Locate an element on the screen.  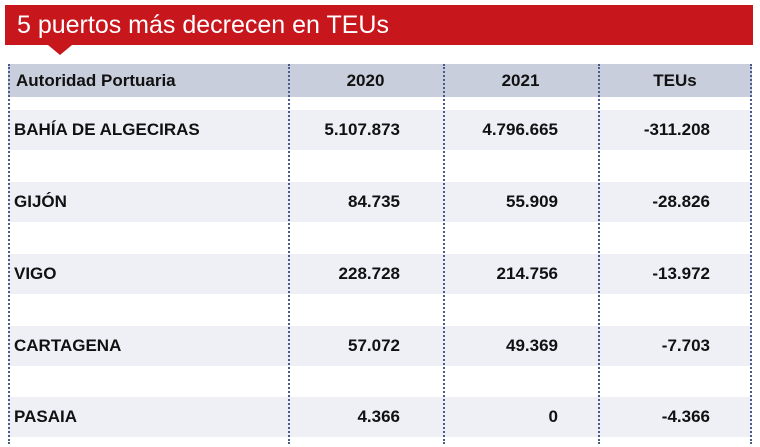
value-cell: -28.826 is located at coordinates (681, 201).